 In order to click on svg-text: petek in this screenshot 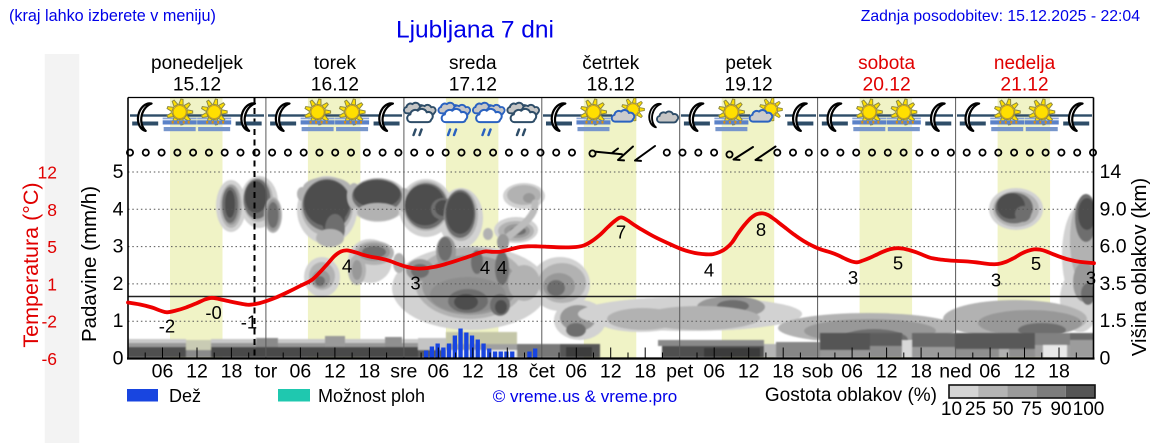, I will do `click(748, 63)`.